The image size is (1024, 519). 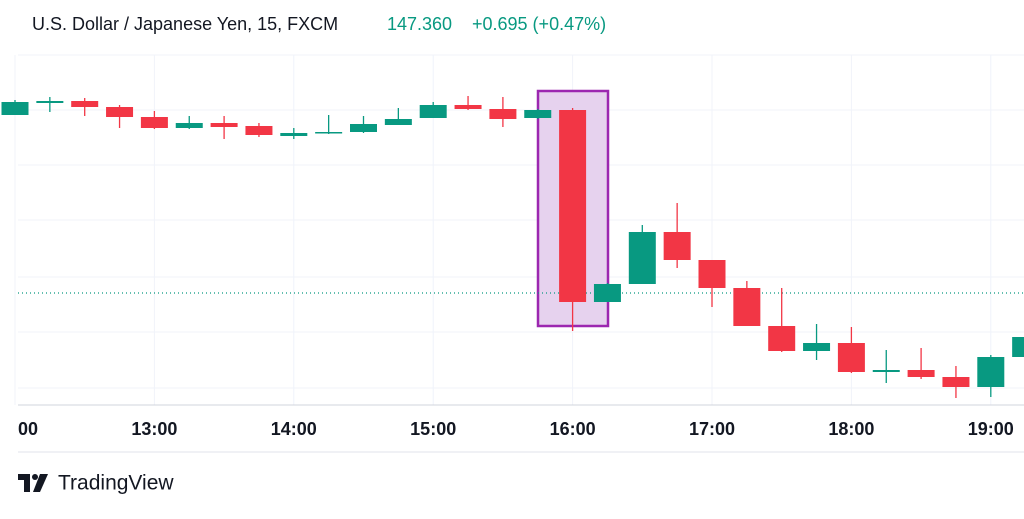 What do you see at coordinates (851, 429) in the screenshot?
I see `x-tick-label: 18:00` at bounding box center [851, 429].